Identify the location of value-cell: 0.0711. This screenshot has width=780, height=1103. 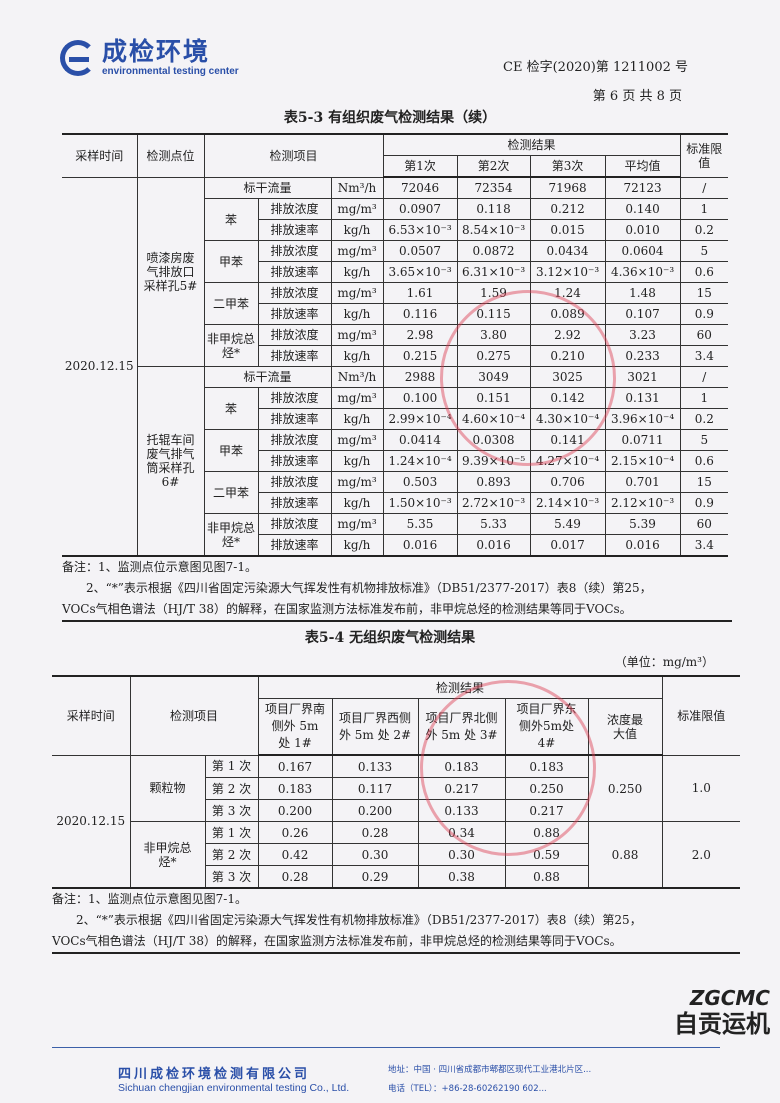
(642, 440).